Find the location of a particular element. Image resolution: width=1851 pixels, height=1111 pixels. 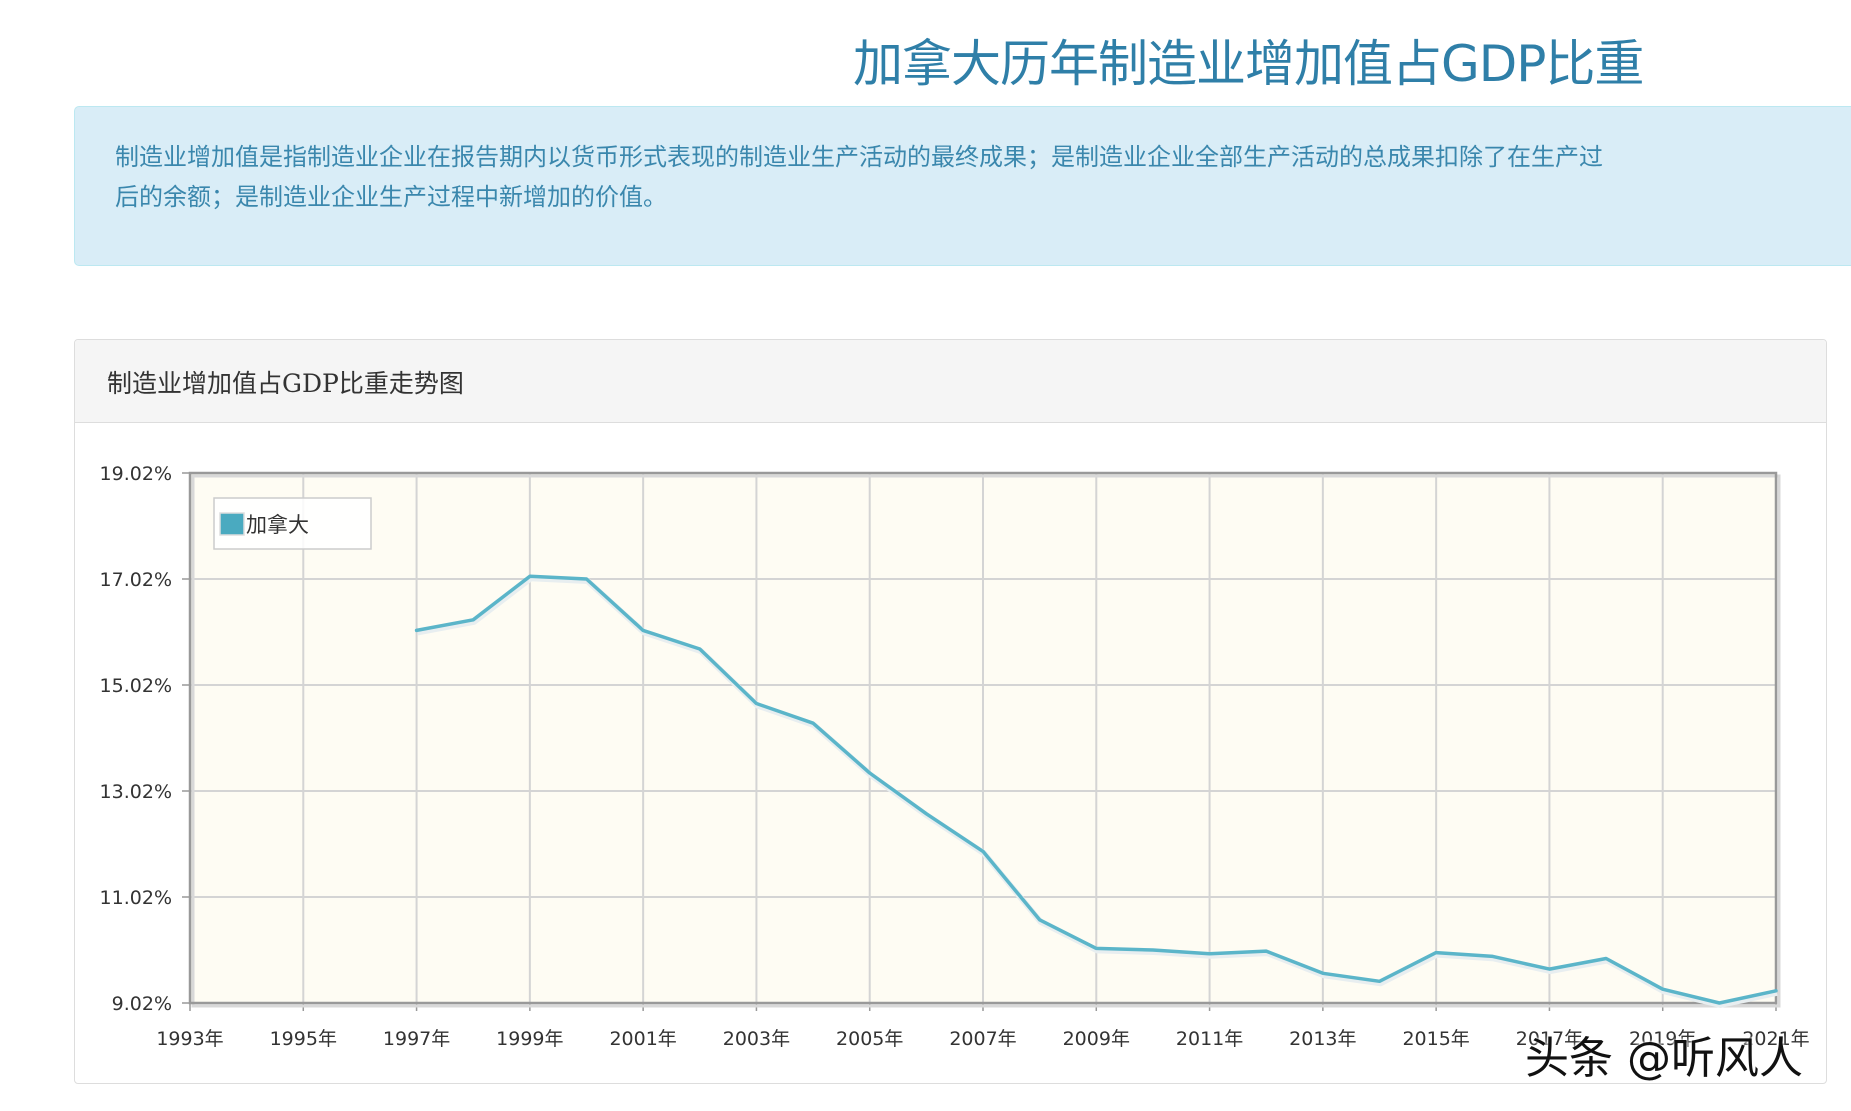

y-tick-label: 9.02% is located at coordinates (142, 1004).